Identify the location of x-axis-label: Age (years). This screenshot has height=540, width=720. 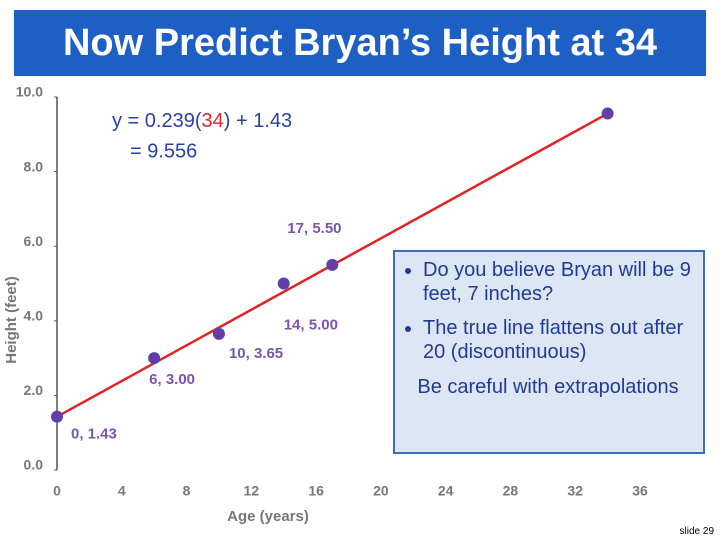
(268, 516).